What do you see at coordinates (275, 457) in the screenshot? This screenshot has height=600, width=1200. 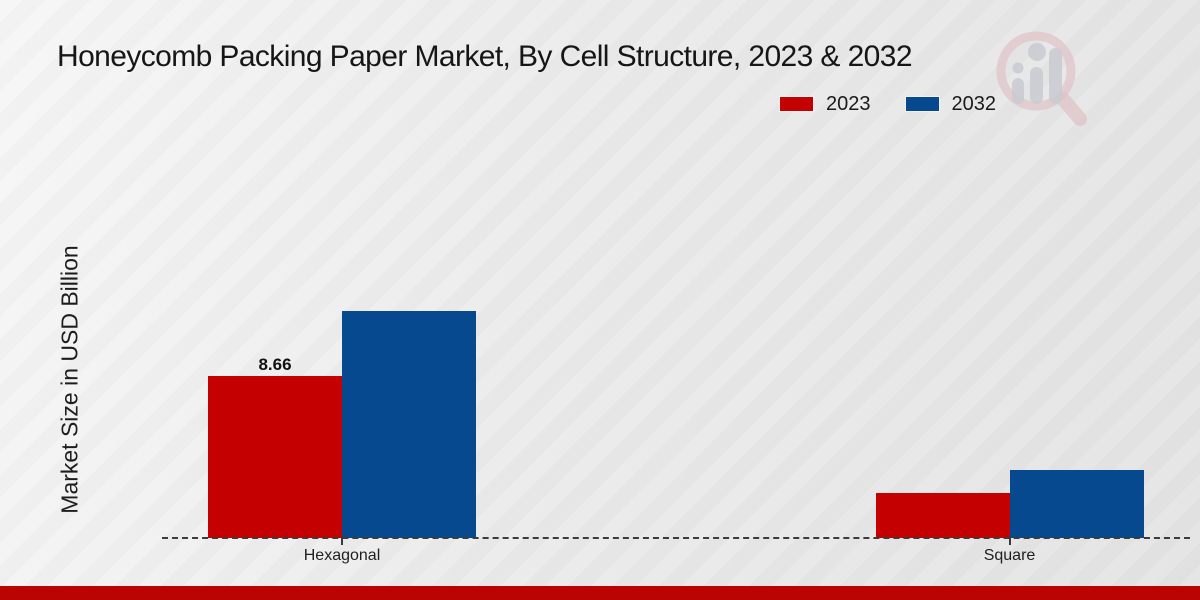 I see `bar-hexagonal-2023` at bounding box center [275, 457].